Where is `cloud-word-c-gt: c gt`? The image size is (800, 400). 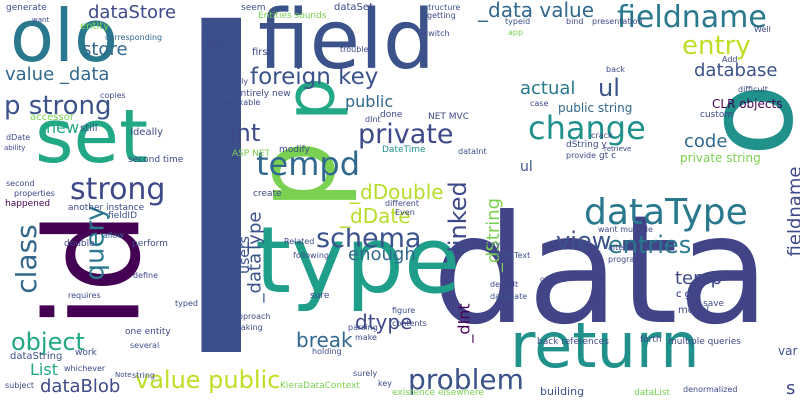 cloud-word-c-gt: c gt is located at coordinates (685, 294).